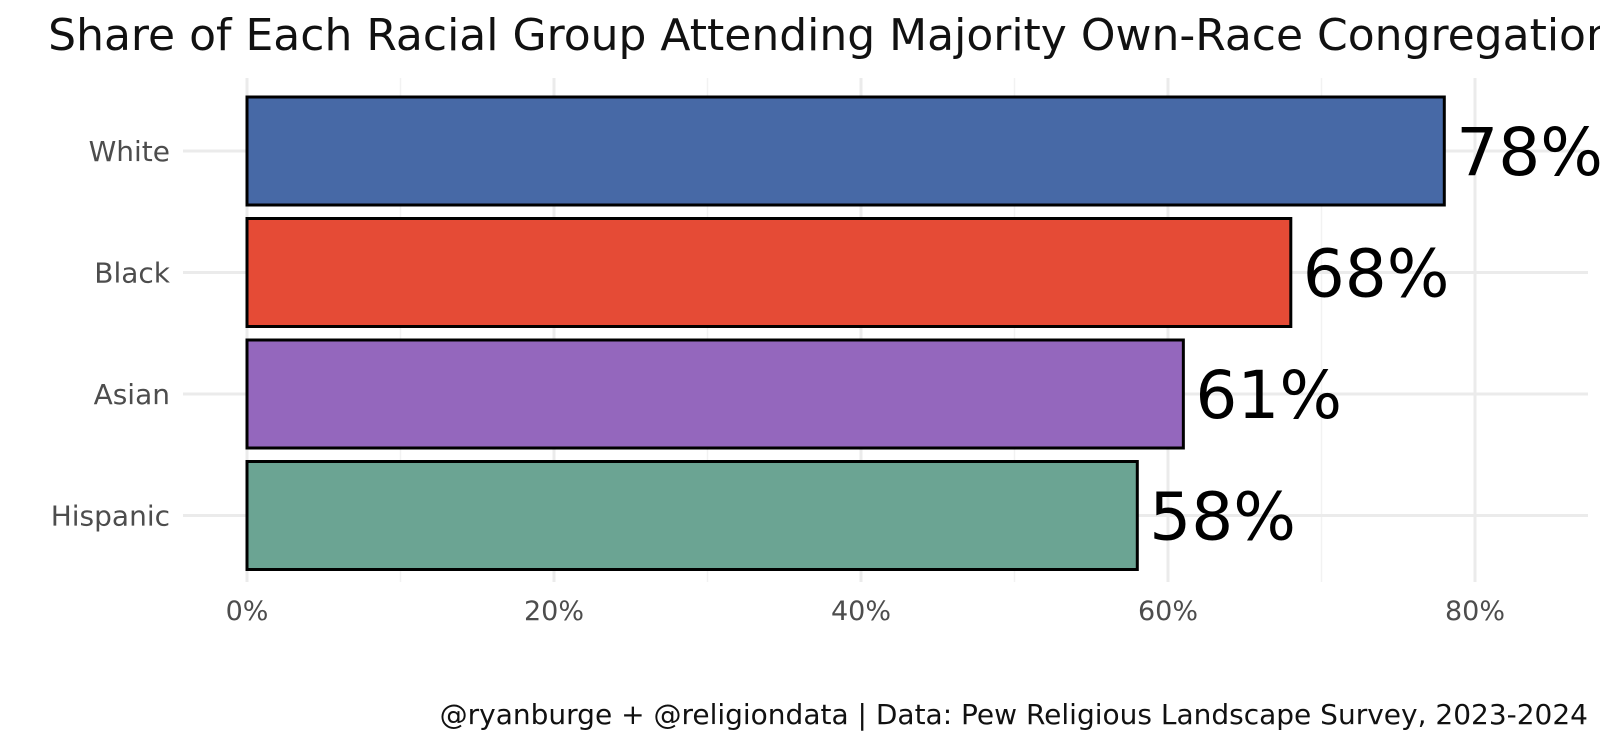 The width and height of the screenshot is (1600, 747). Describe the element at coordinates (1168, 611) in the screenshot. I see `x-tick-label: 60%` at that location.